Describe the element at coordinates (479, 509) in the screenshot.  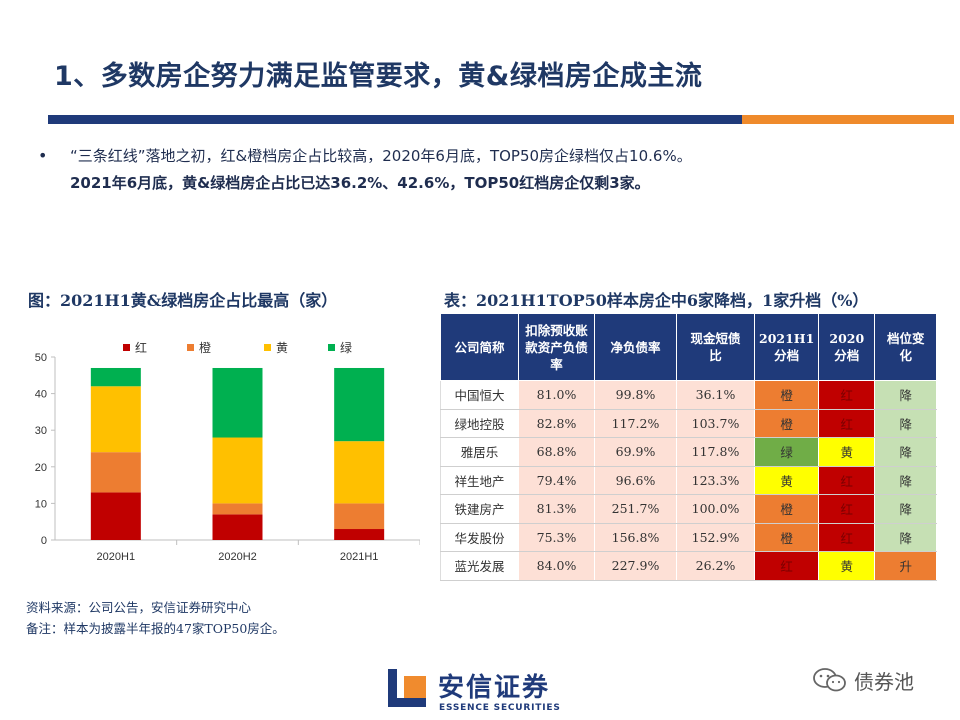
I see `cell-company: 铁建房产` at that location.